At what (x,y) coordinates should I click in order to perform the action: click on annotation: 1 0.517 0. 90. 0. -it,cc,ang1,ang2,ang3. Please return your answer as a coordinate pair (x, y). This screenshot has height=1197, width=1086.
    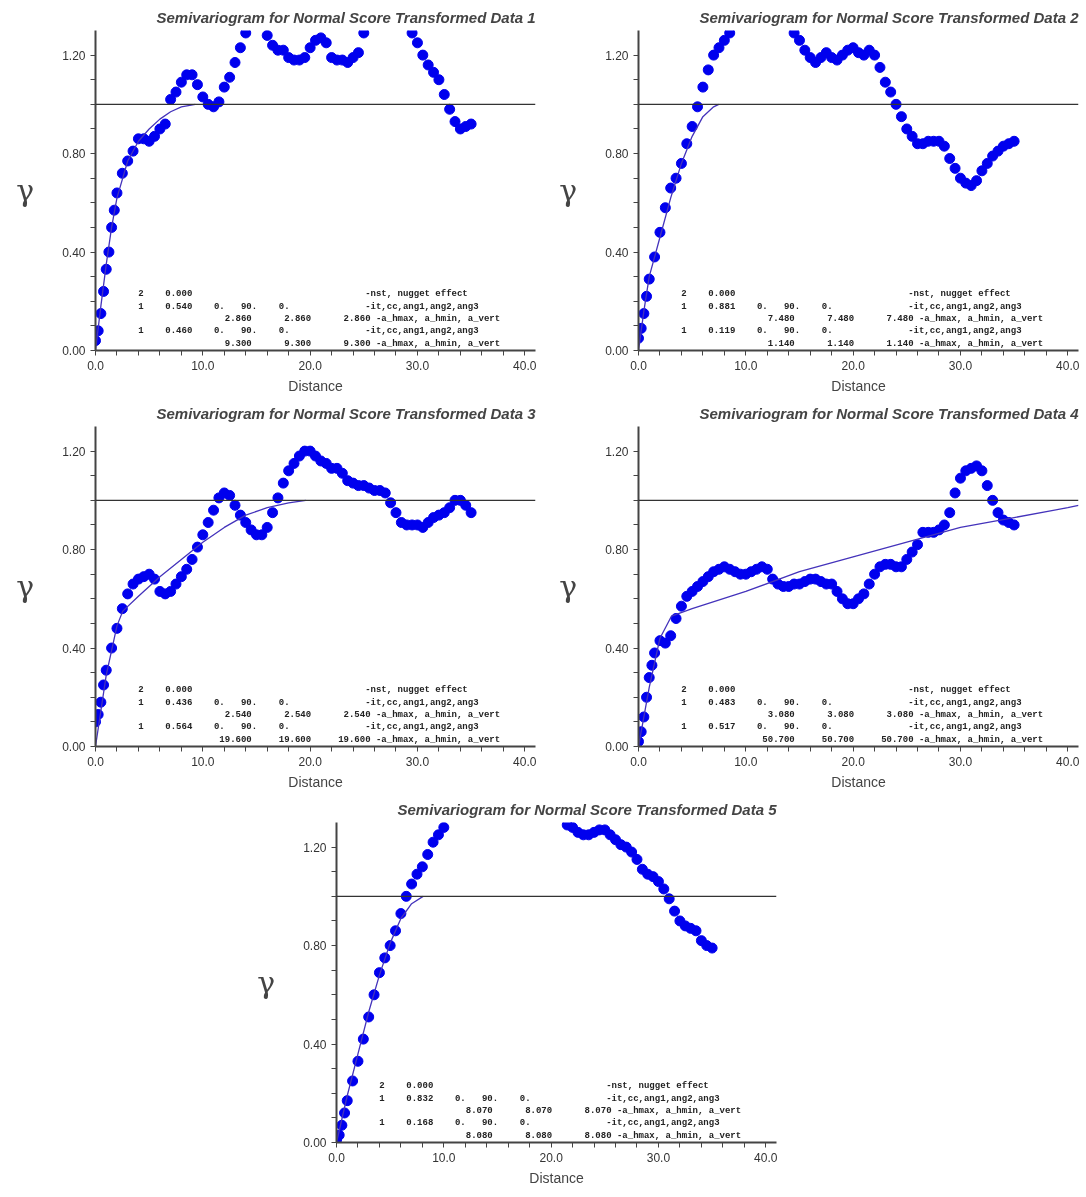
    Looking at the image, I should click on (859, 727).